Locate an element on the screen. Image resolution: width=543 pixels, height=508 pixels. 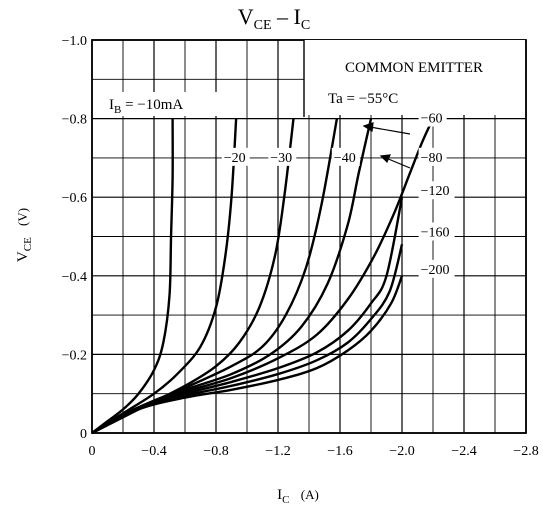
series-label: −200 is located at coordinates (435, 270).